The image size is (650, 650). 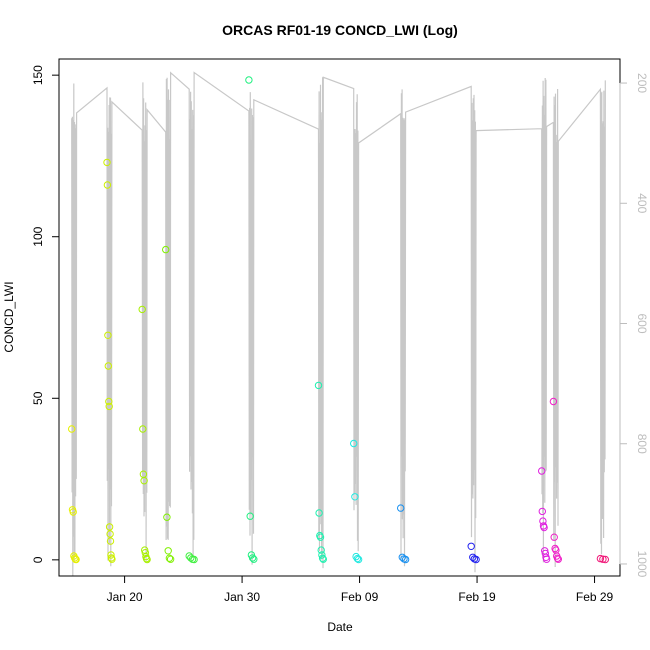 I want to click on y2-axis: 200 400 600 800 1000, so click(x=634, y=325).